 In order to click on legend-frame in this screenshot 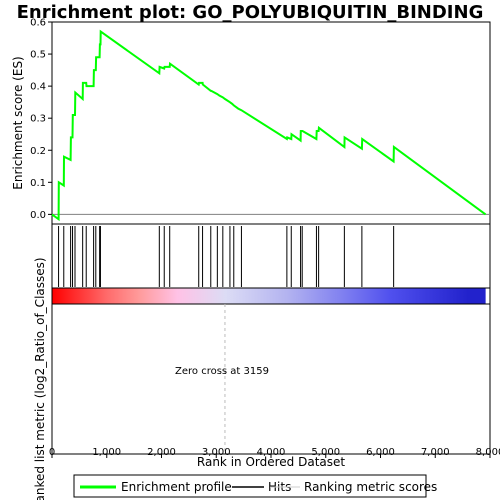, I will do `click(250, 486)`.